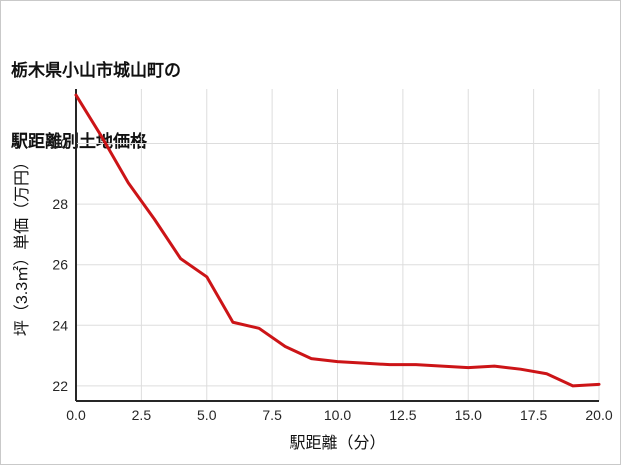  What do you see at coordinates (142, 415) in the screenshot?
I see `x-tick-label: 2.5` at bounding box center [142, 415].